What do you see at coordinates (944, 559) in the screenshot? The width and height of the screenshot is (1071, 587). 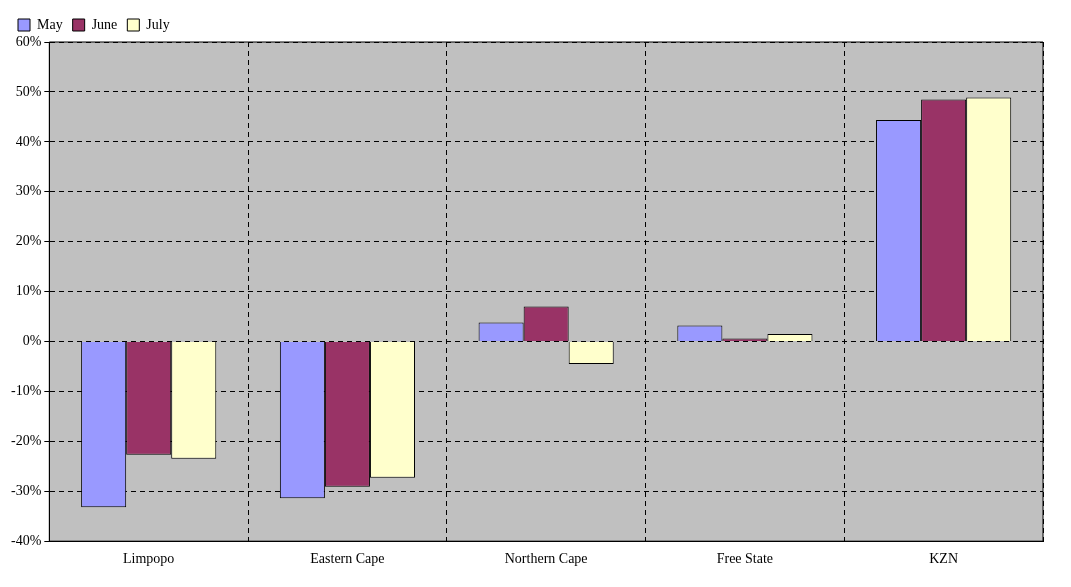 I see `x-tick-label: KZN` at bounding box center [944, 559].